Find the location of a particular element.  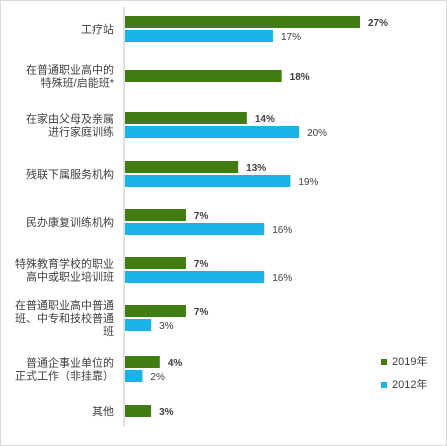

category-label: 民办康复训练机构 is located at coordinates (70, 222).